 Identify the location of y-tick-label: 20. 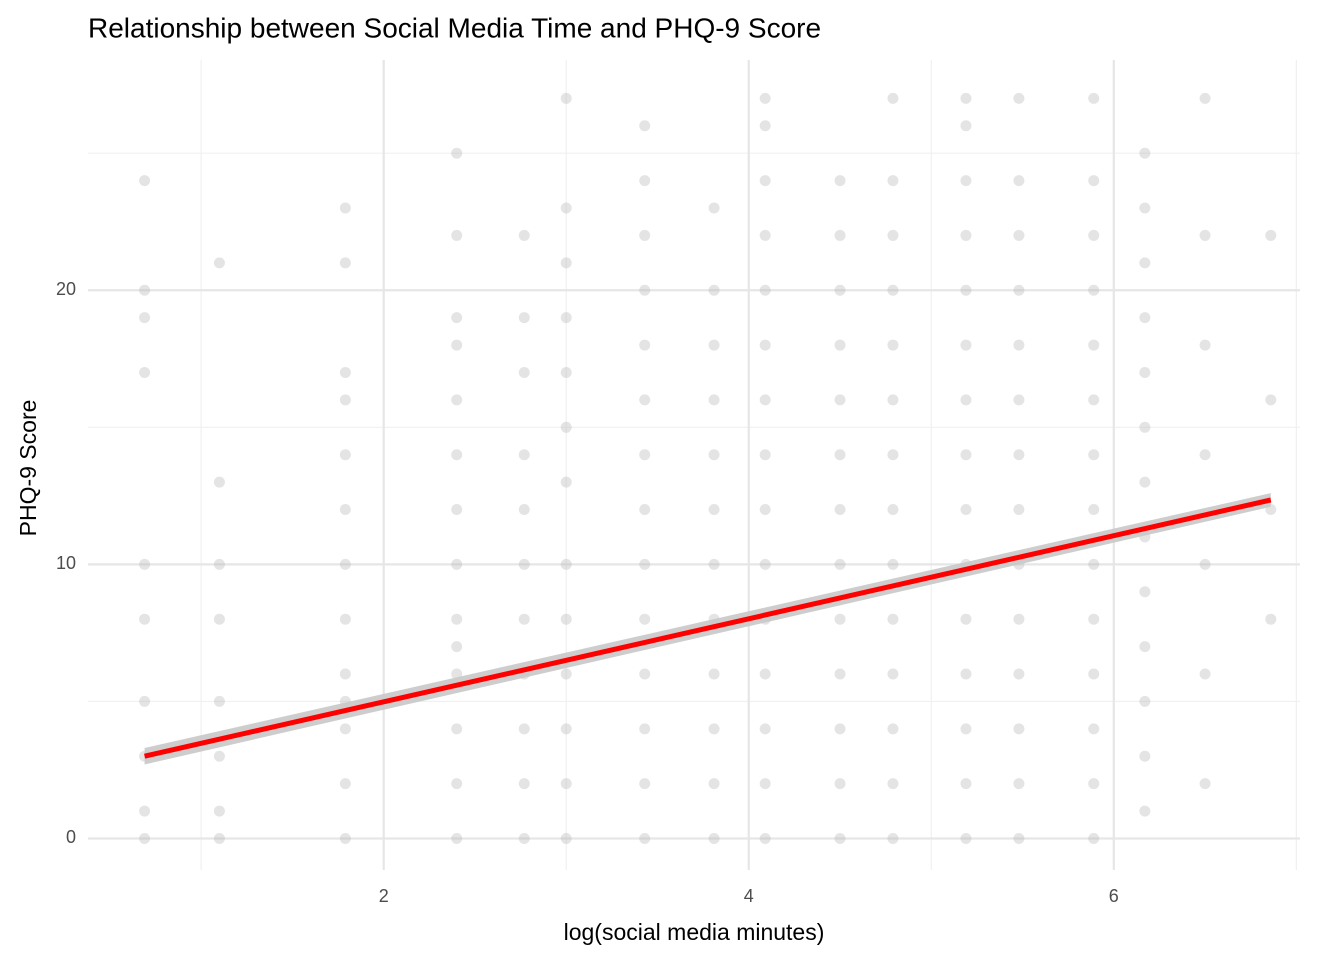
(66, 289).